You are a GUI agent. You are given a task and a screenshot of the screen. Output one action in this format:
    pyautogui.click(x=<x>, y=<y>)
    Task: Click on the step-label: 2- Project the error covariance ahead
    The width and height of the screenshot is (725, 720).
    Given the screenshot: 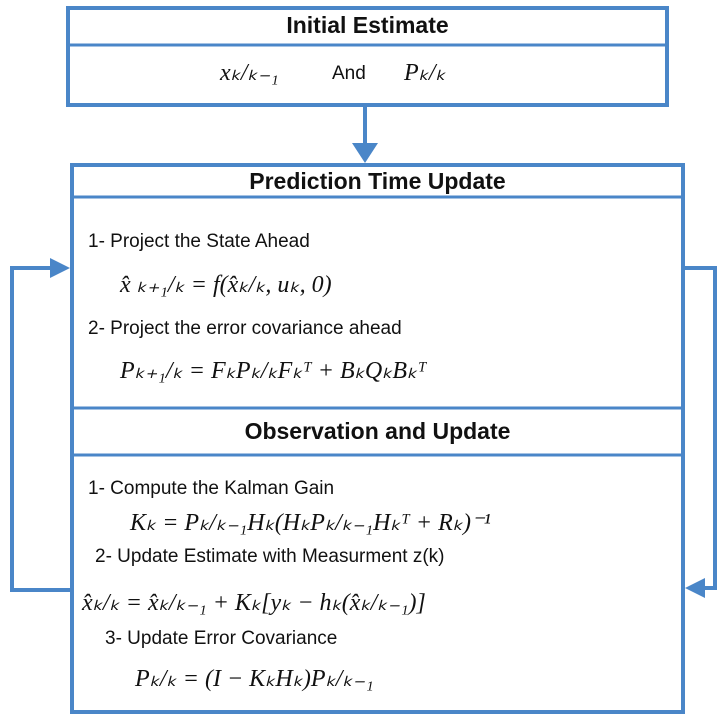 What is the action you would take?
    pyautogui.click(x=245, y=328)
    